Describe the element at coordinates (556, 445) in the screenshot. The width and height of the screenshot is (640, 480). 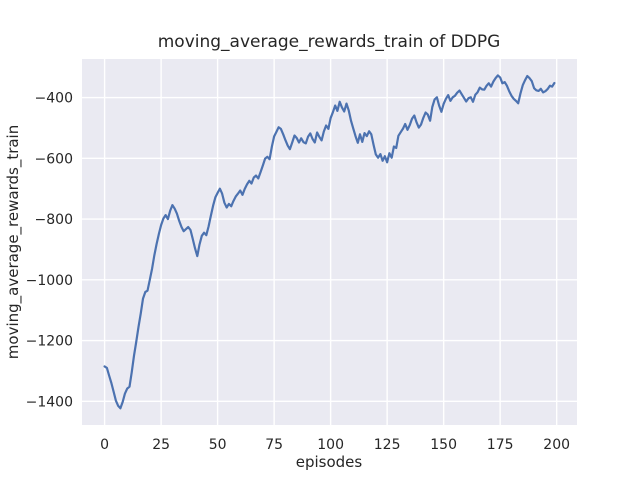
I see `x-tick-label: 200` at that location.